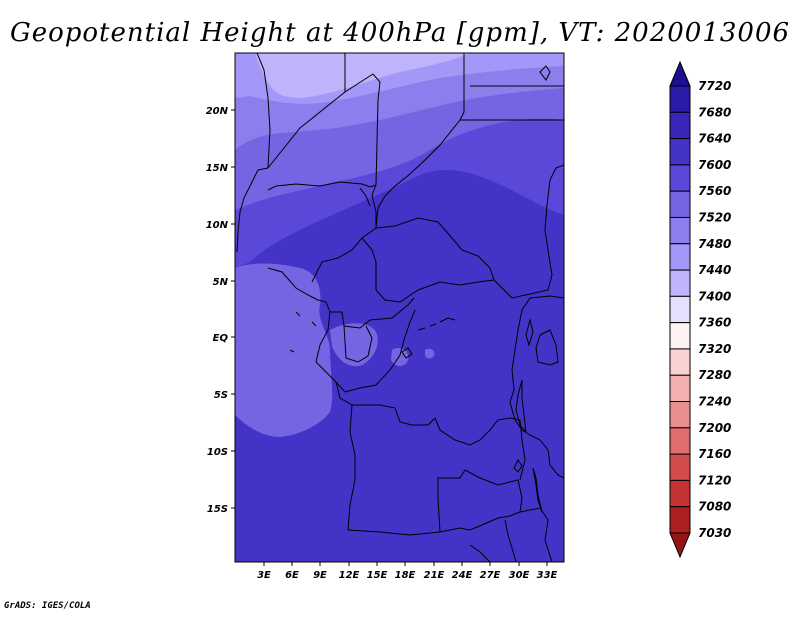 Image resolution: width=800 pixels, height=618 pixels. What do you see at coordinates (519, 575) in the screenshot?
I see `lon-tick-label: 30E` at bounding box center [519, 575].